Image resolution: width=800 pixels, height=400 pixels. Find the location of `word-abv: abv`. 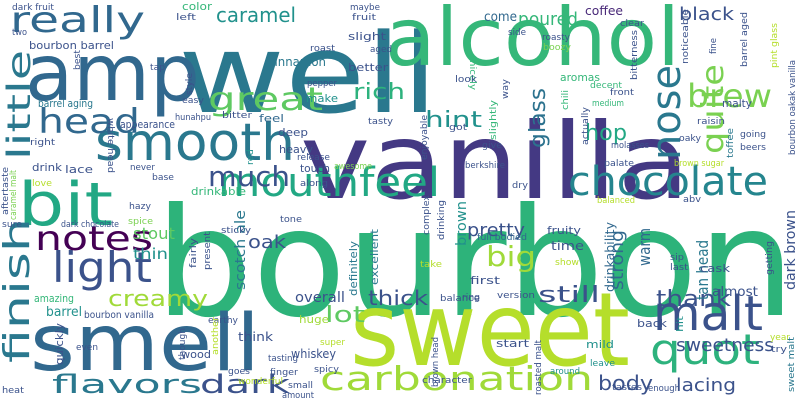

word-abv: abv is located at coordinates (692, 200).